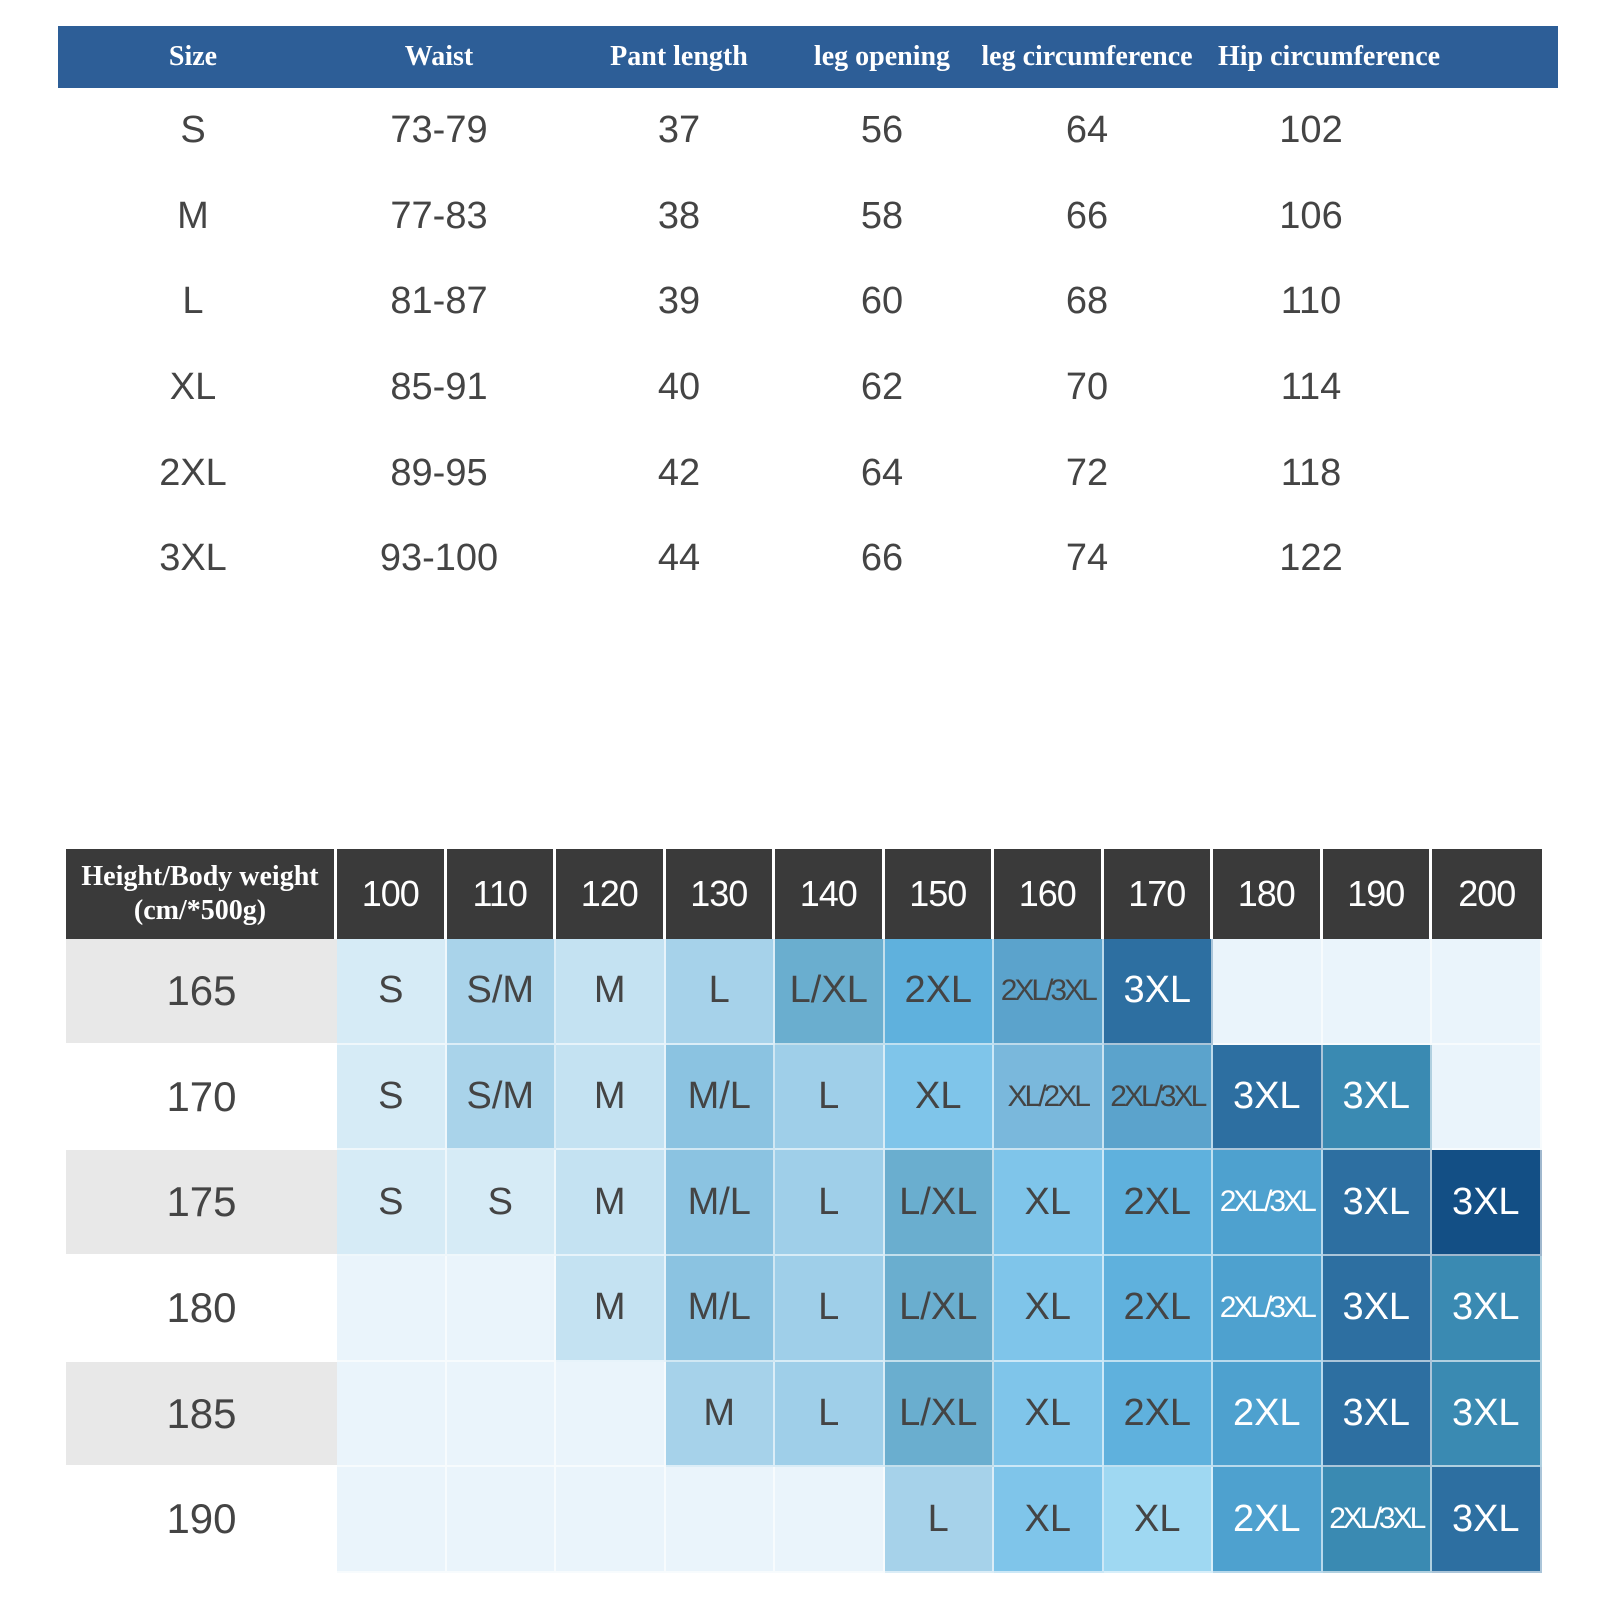  I want to click on header-leg-circumference: leg circumference, so click(1087, 56).